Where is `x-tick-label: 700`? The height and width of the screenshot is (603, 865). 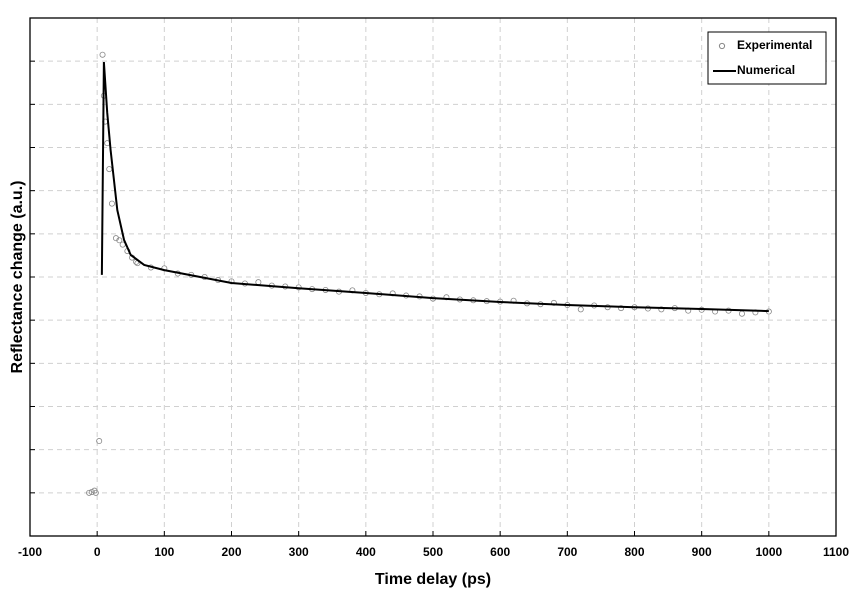 x-tick-label: 700 is located at coordinates (567, 552).